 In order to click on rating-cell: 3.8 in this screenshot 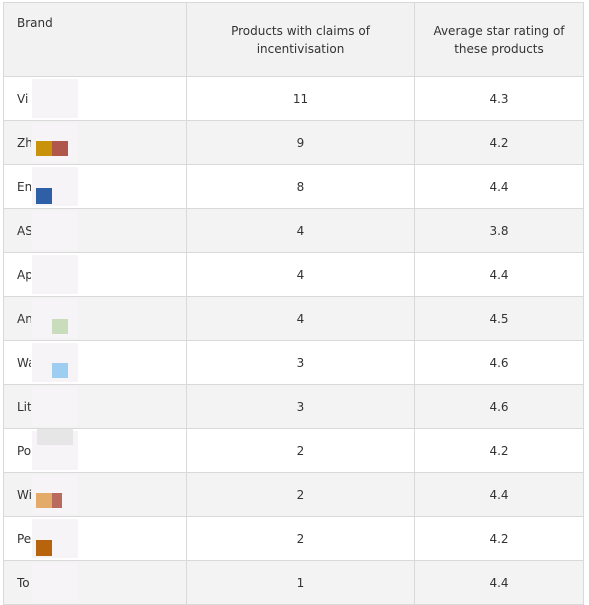, I will do `click(499, 230)`.